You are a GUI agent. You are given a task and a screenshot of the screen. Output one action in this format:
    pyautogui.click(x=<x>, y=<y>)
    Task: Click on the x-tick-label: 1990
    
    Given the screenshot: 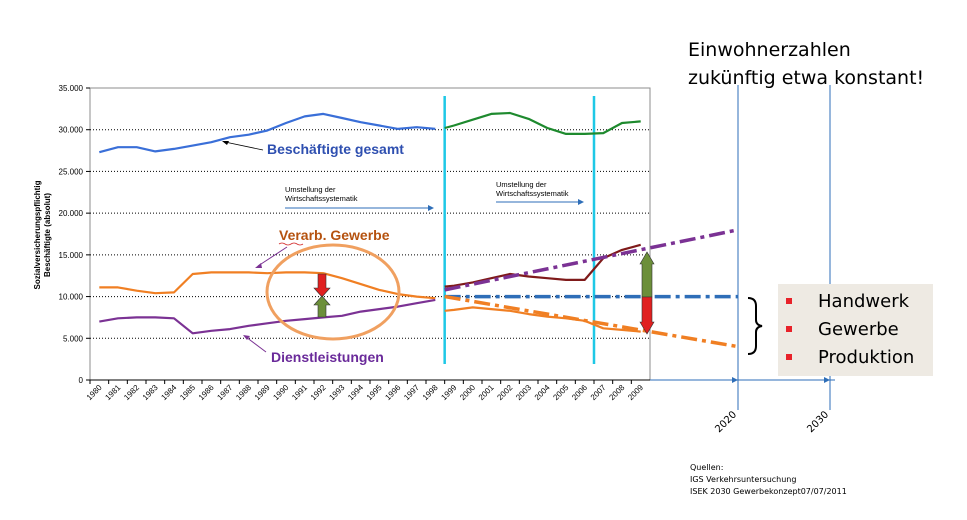 What is the action you would take?
    pyautogui.click(x=280, y=392)
    